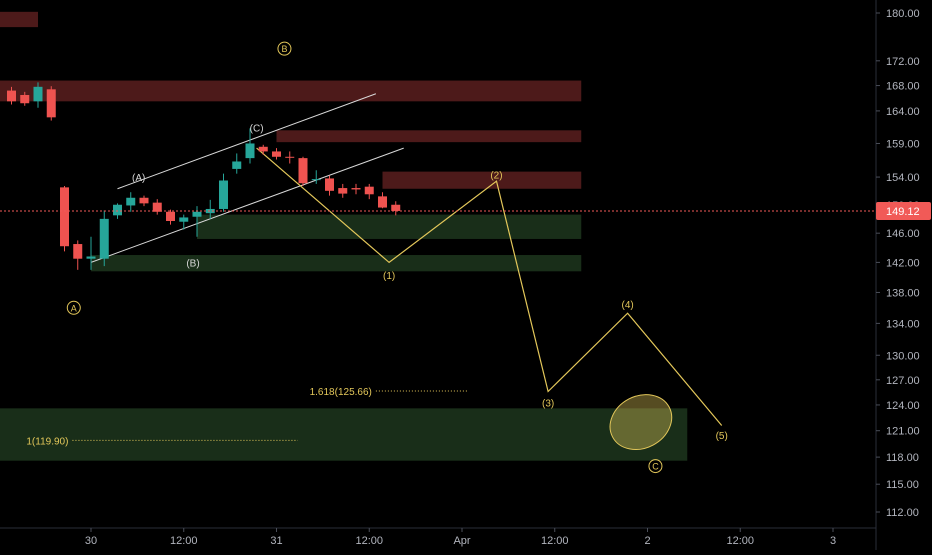 This screenshot has height=555, width=932. Describe the element at coordinates (548, 403) in the screenshot. I see `wave-label: (3)` at that location.